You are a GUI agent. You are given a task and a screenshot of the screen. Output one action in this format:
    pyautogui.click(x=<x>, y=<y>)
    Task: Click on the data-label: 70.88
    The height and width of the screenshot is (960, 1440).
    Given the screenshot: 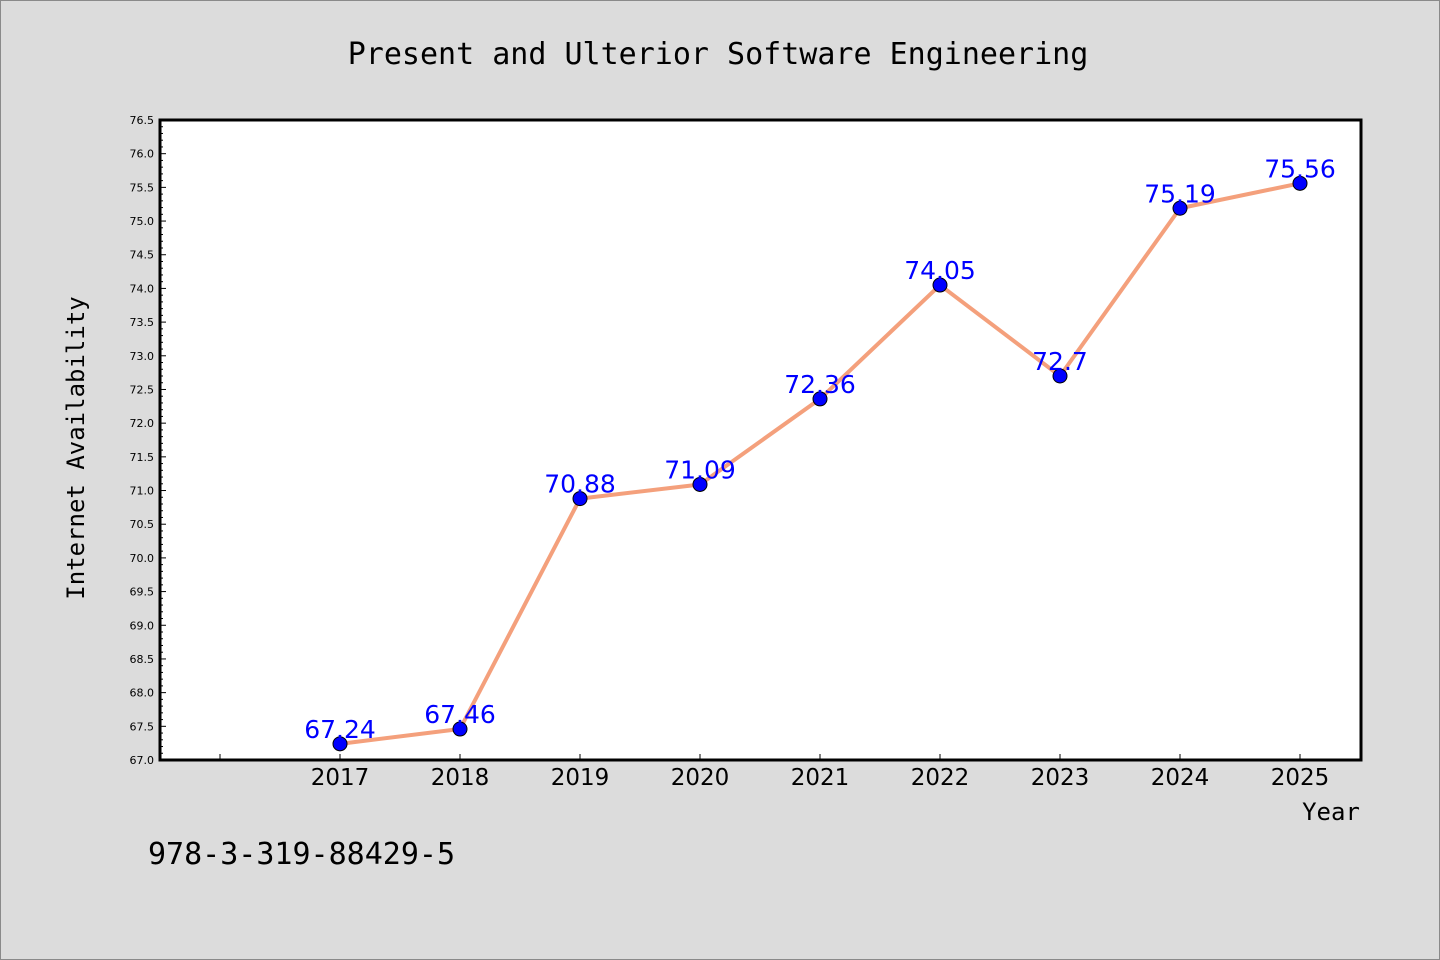 What is the action you would take?
    pyautogui.click(x=580, y=484)
    